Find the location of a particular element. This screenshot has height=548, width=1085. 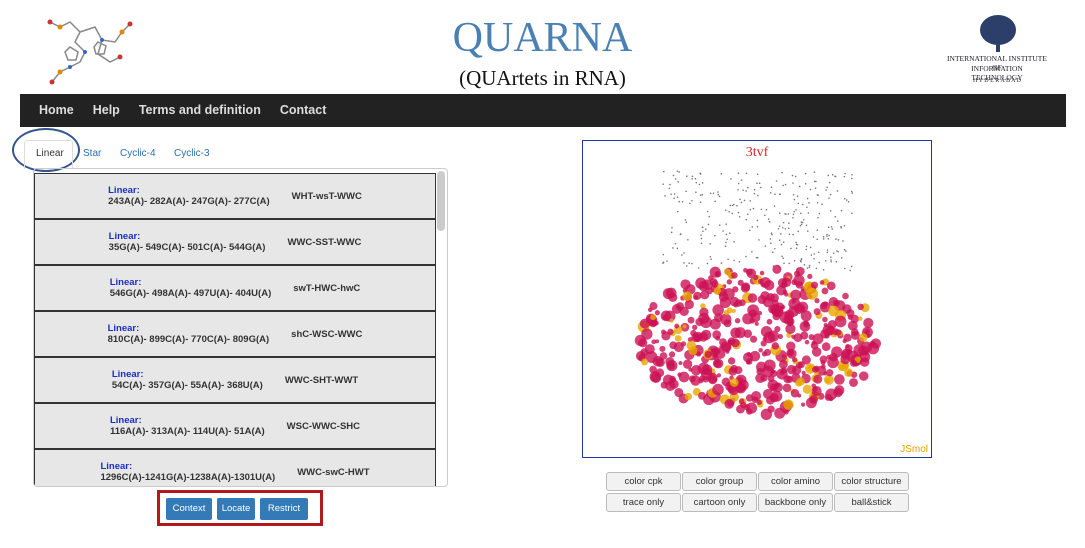

view-button: color amino is located at coordinates (795, 481).